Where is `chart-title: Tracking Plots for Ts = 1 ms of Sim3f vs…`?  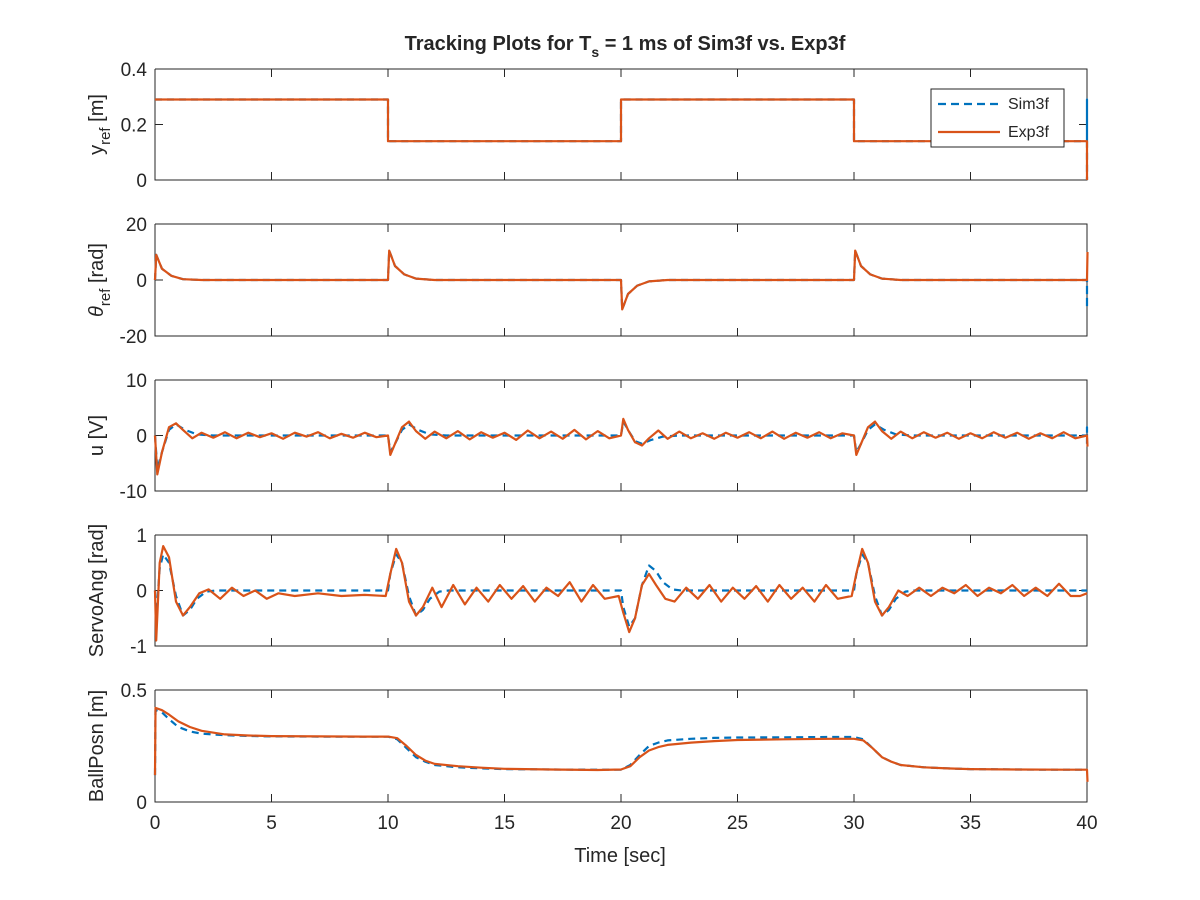
chart-title: Tracking Plots for Ts = 1 ms of Sim3f vs… is located at coordinates (625, 46).